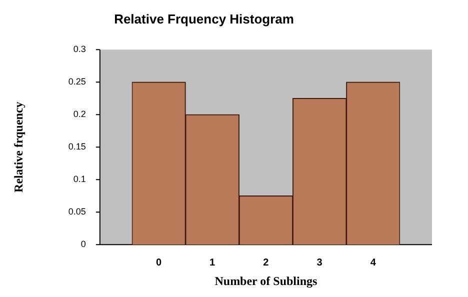 This screenshot has width=468, height=297. What do you see at coordinates (373, 262) in the screenshot?
I see `x-tick-label: 4` at bounding box center [373, 262].